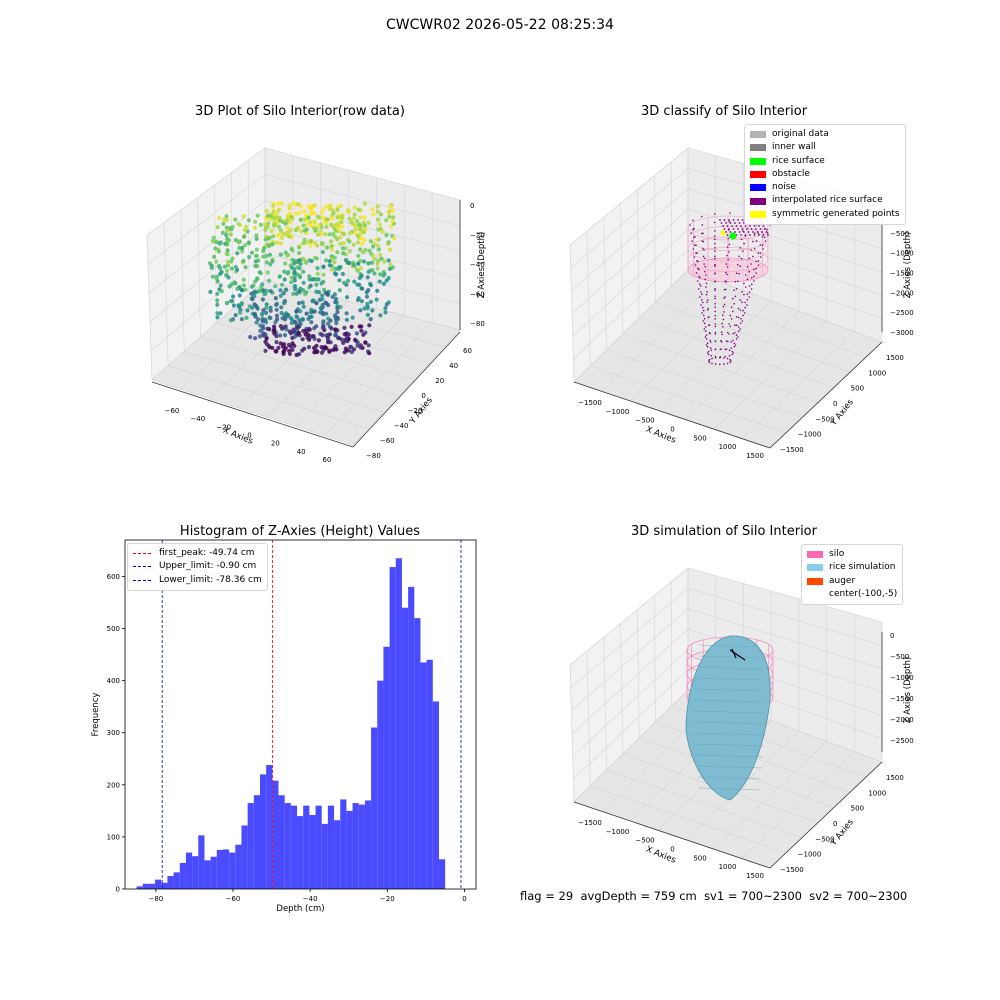 The image size is (1000, 1000). I want to click on surface-mesh-line, so click(729, 646).